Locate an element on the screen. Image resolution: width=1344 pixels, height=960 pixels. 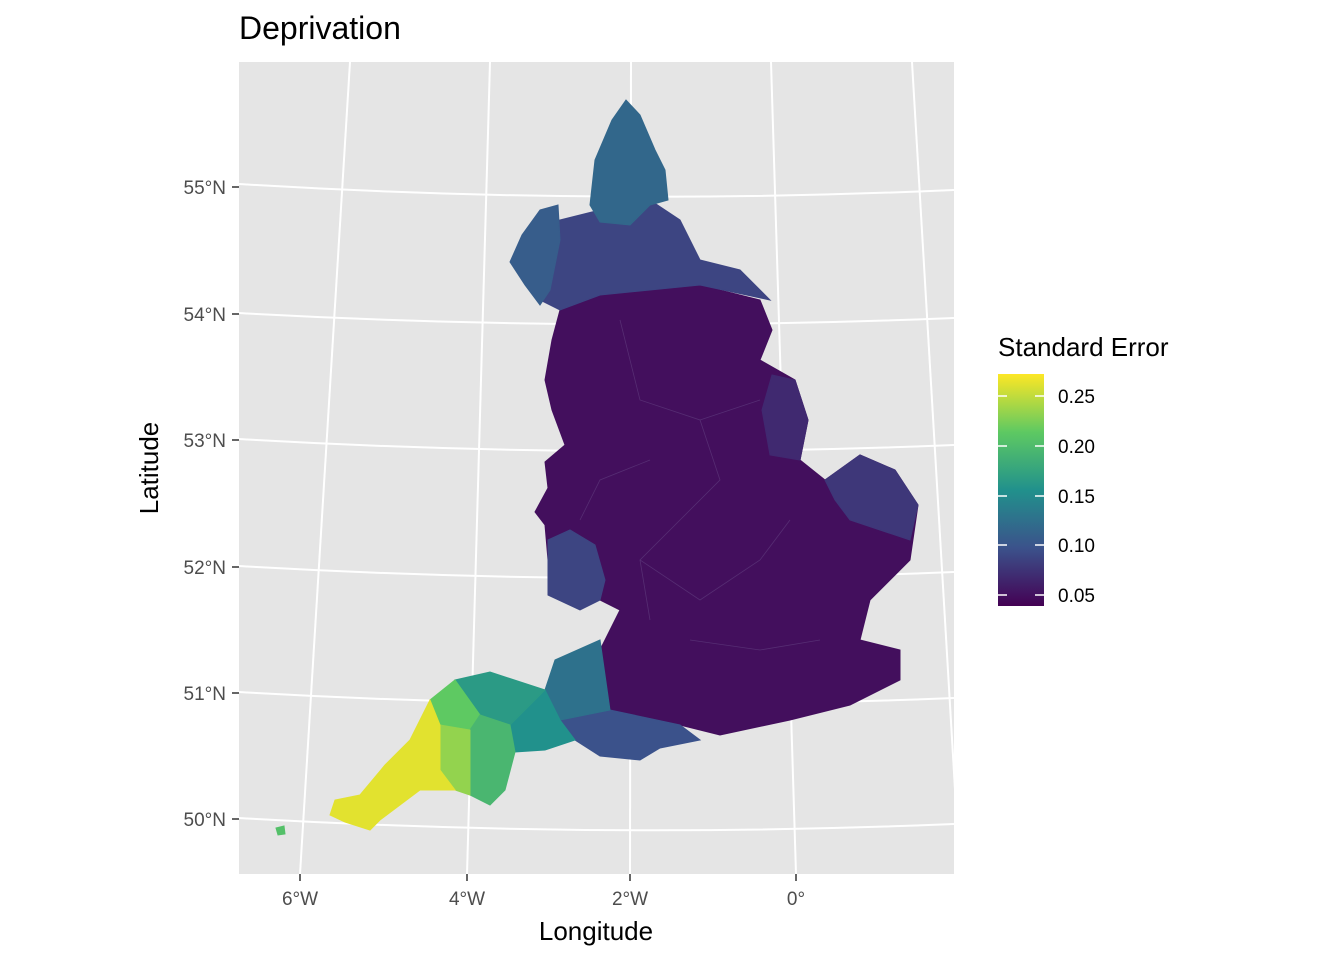
x-tick-label: 4°W is located at coordinates (467, 899).